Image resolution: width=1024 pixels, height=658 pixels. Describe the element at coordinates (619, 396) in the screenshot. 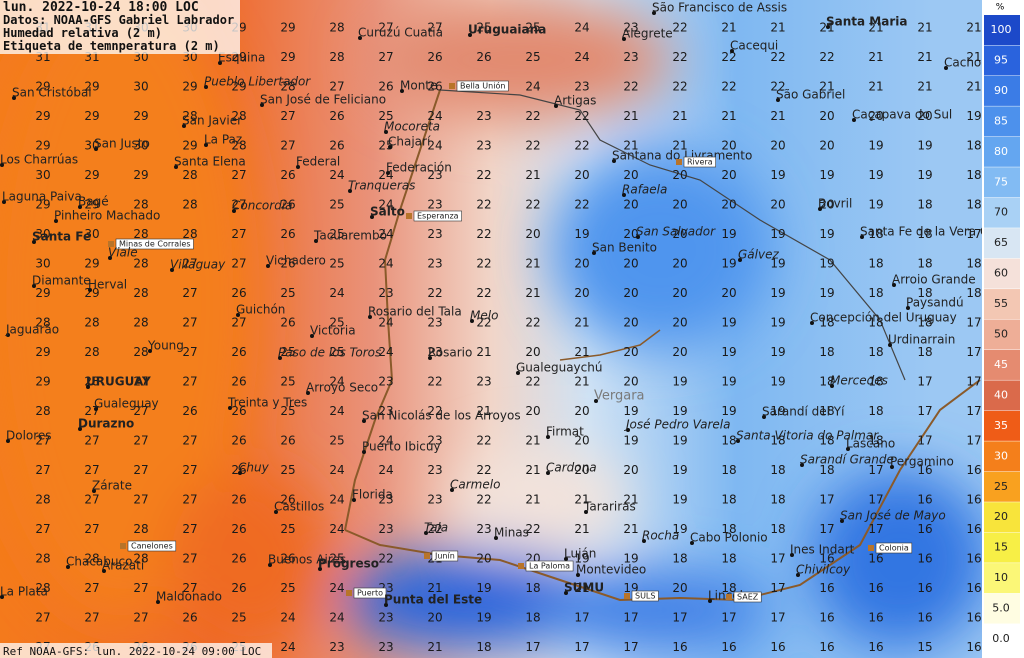

I see `place-label: Vergara` at that location.